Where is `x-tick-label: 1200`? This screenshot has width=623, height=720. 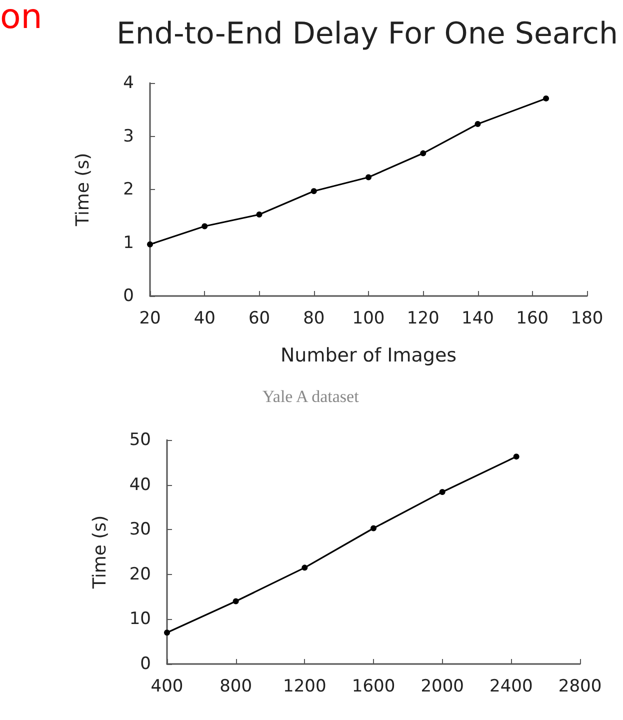 x-tick-label: 1200 is located at coordinates (304, 686).